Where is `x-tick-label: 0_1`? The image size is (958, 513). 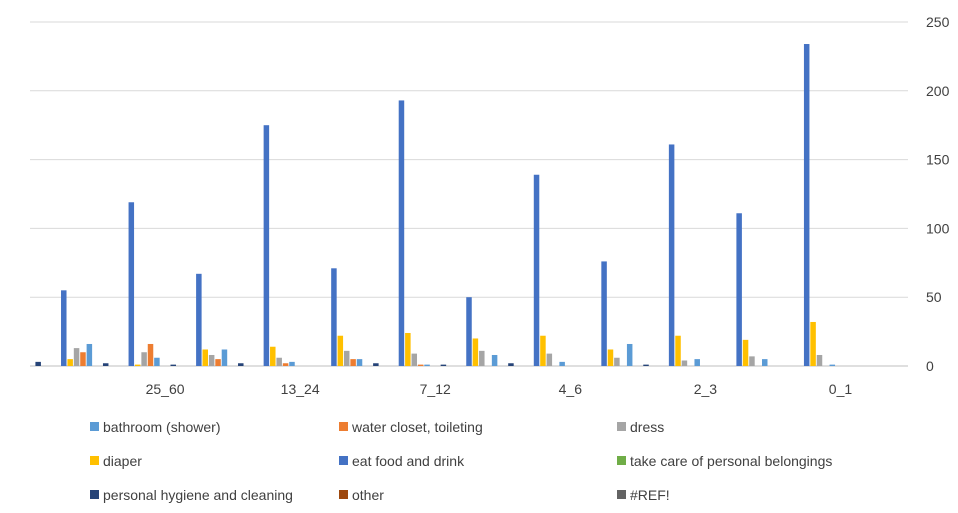
x-tick-label: 0_1 is located at coordinates (841, 389).